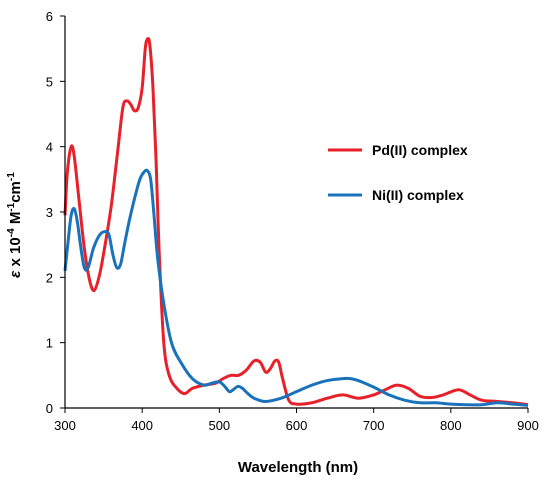  I want to click on y-tick-label: 4, so click(49, 147).